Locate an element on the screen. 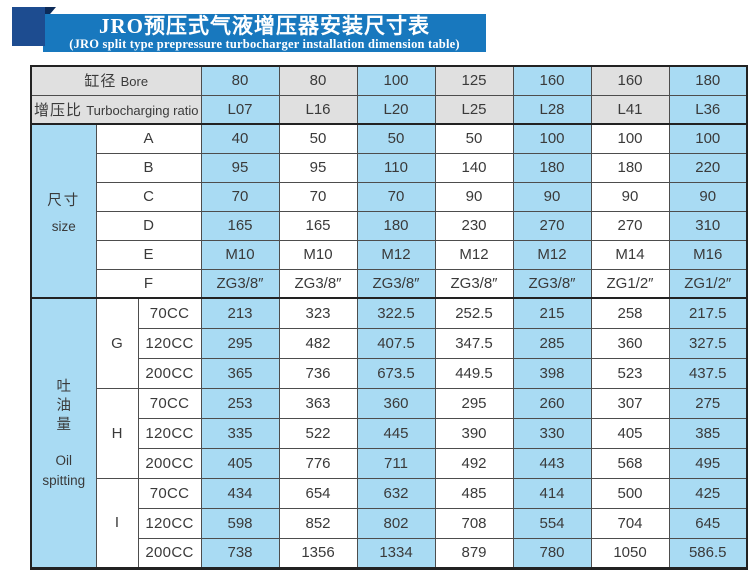 Image resolution: width=750 pixels, height=583 pixels. oil-value-cell: 335 is located at coordinates (240, 433).